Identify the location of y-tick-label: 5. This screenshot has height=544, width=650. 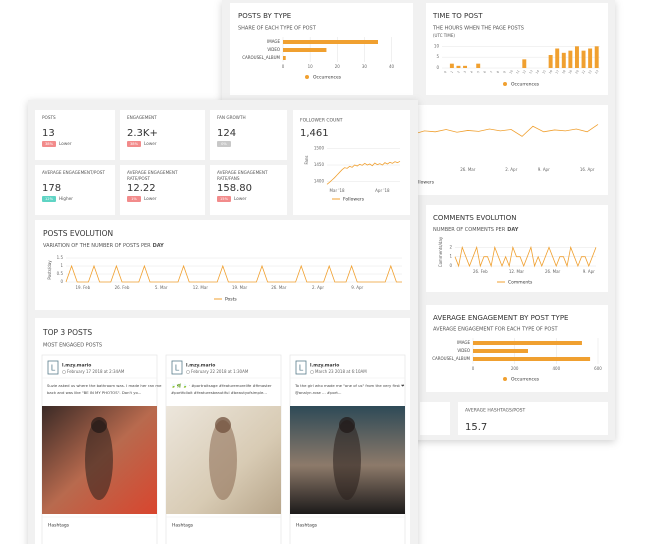
(437, 56).